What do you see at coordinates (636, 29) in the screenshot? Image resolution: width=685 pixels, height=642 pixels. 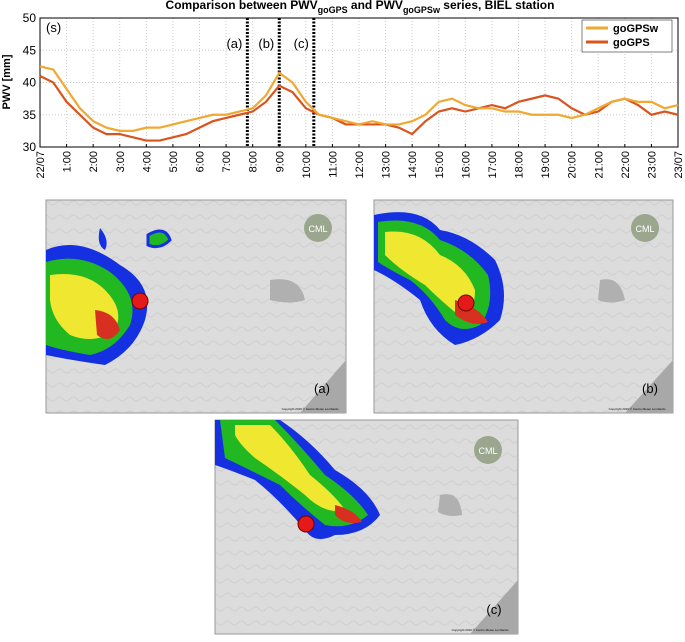 I see `legend-label: goGPSw` at bounding box center [636, 29].